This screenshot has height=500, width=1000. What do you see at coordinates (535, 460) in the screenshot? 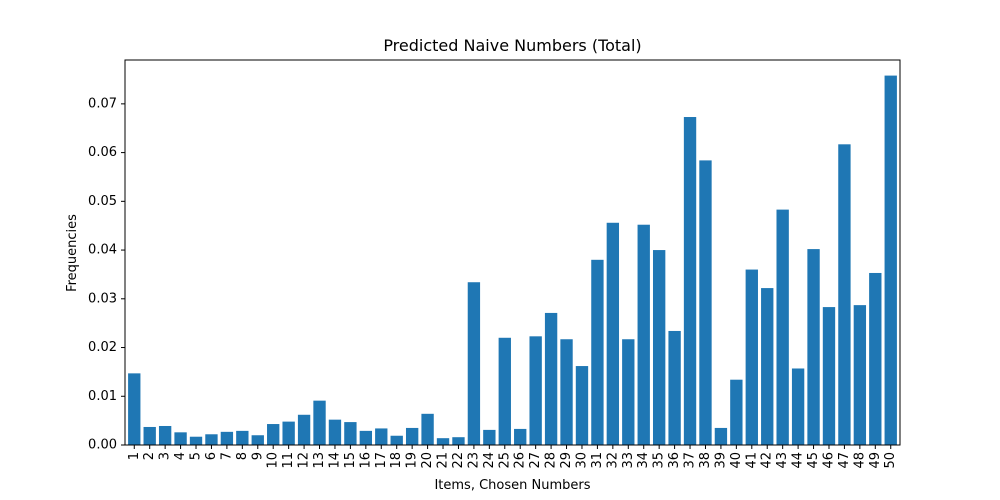
I see `x-tick-label-27: 27` at bounding box center [535, 460].